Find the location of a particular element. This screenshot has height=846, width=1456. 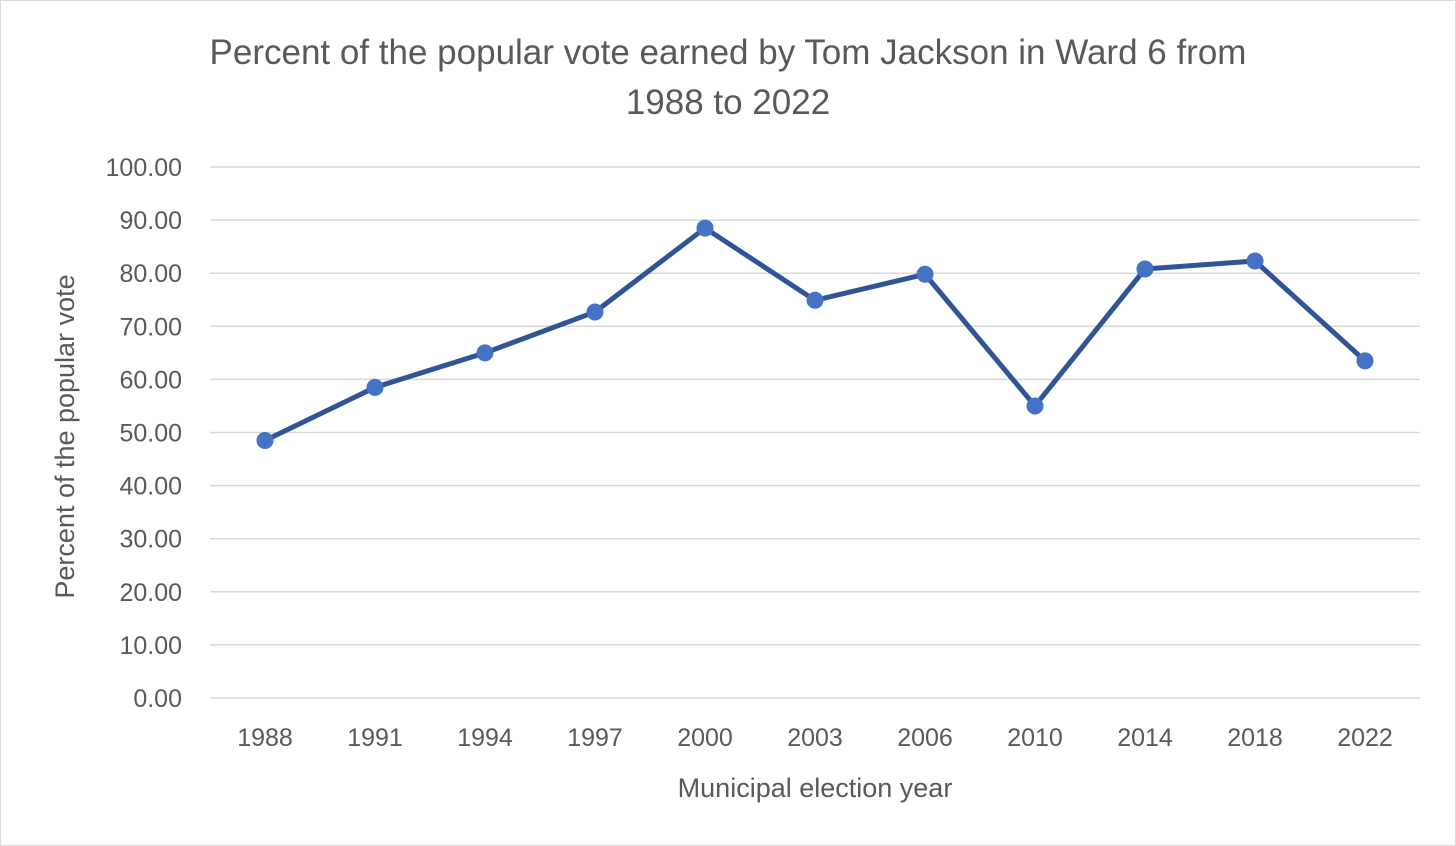

y-tick-label: 10.00 is located at coordinates (150, 646).